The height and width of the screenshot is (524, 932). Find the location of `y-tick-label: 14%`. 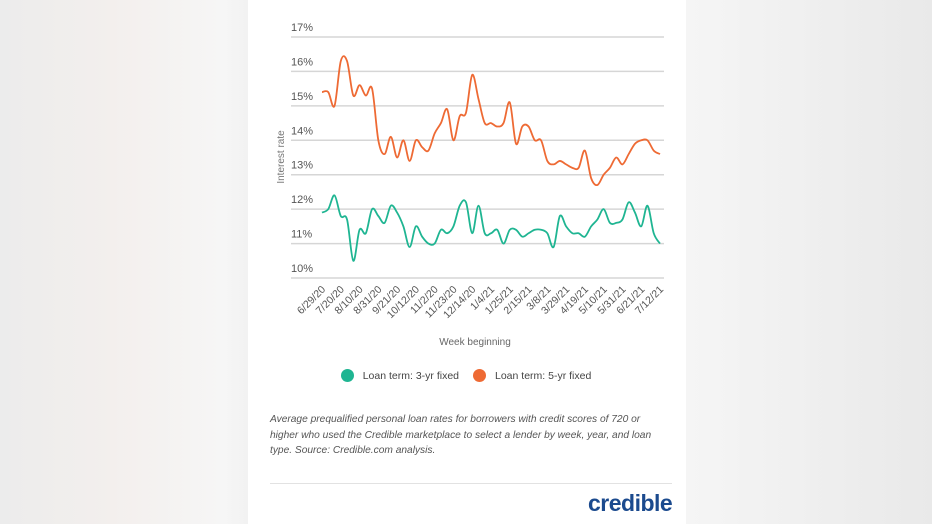

y-tick-label: 14% is located at coordinates (302, 131).